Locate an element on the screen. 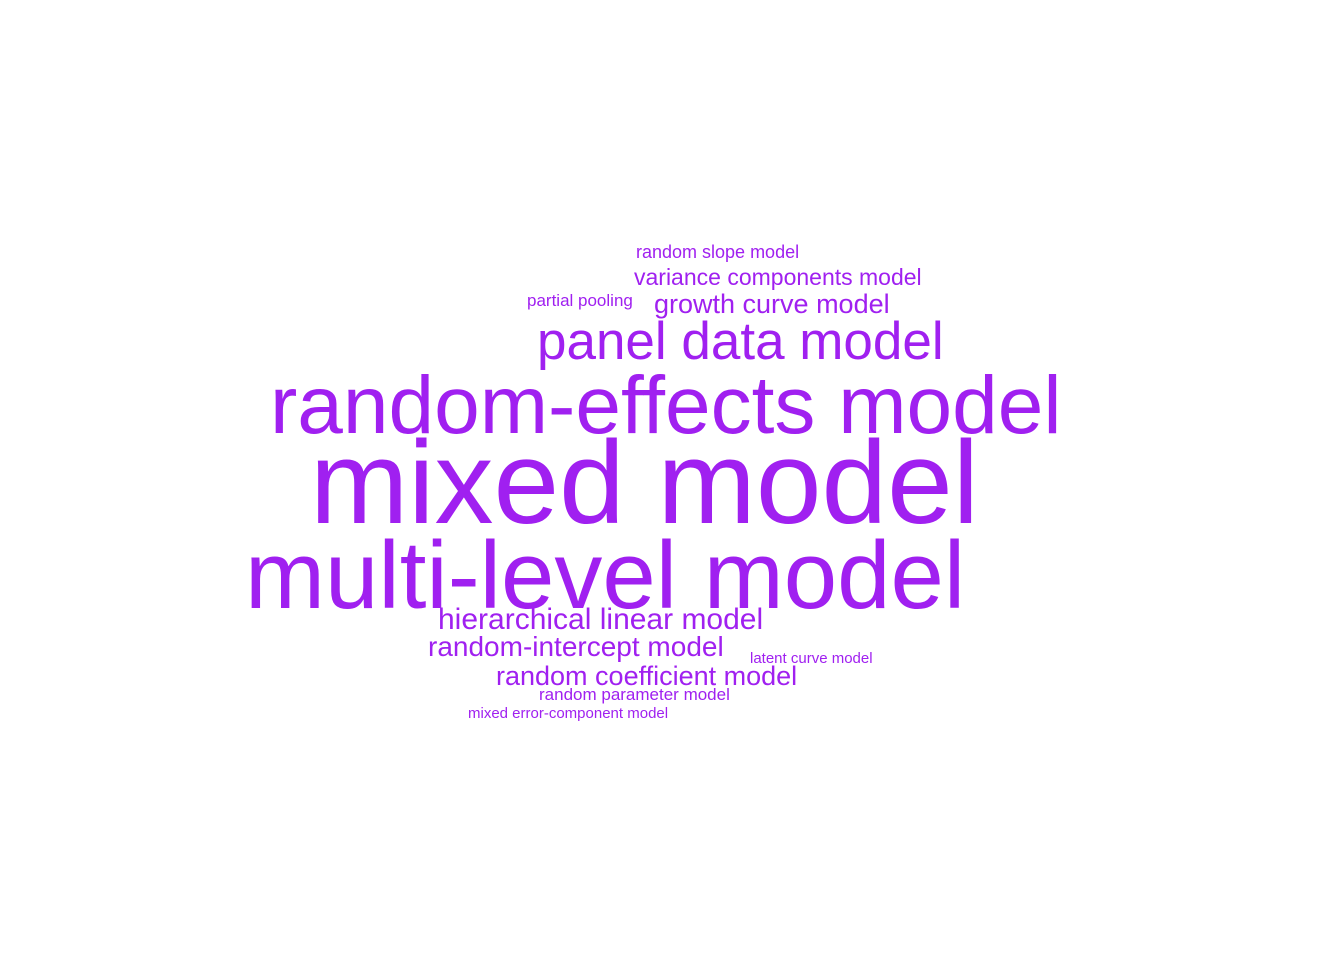 This screenshot has height=960, width=1344. word-panel-data-model: panel data model is located at coordinates (740, 341).